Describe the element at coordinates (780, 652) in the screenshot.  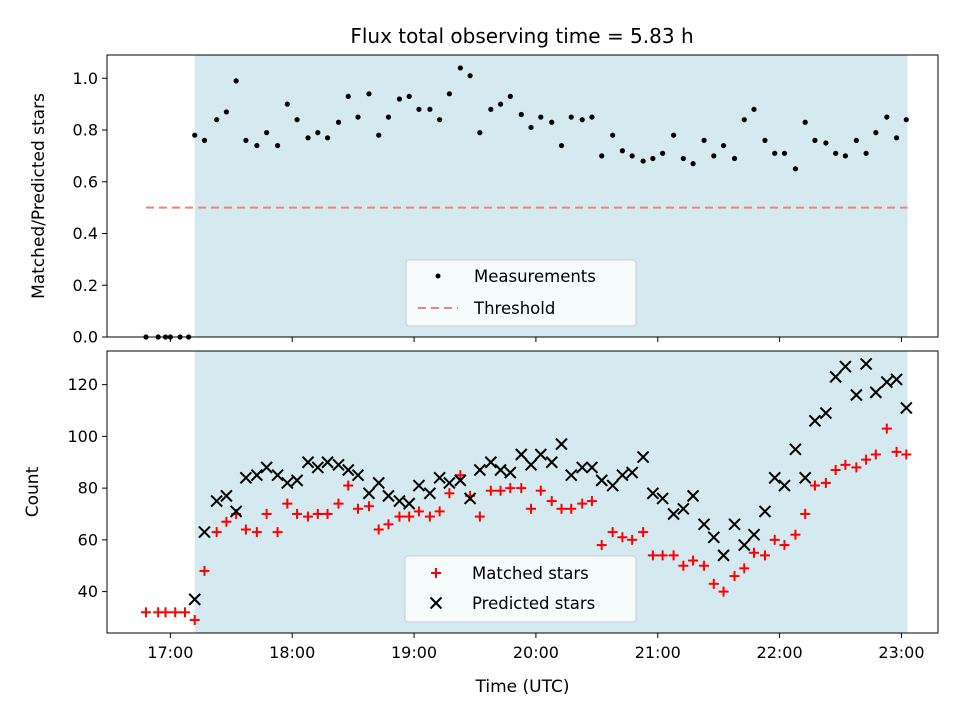
I see `x-tick-label: 22:00` at that location.